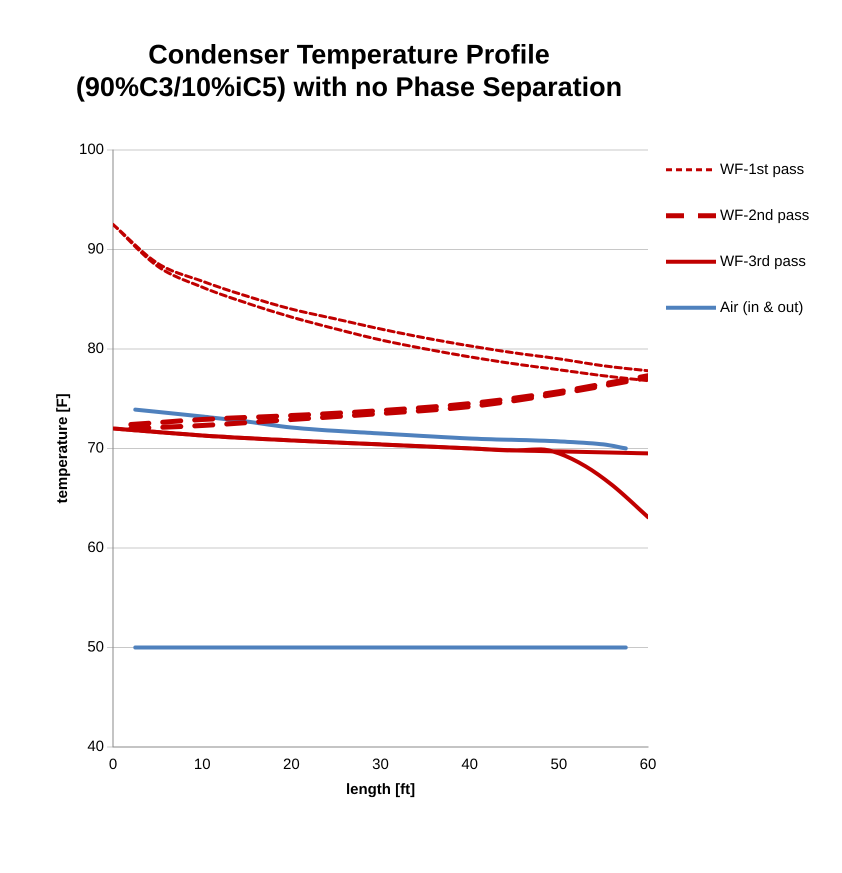 The image size is (842, 873). What do you see at coordinates (762, 169) in the screenshot?
I see `legend-label: WF-1st pass` at bounding box center [762, 169].